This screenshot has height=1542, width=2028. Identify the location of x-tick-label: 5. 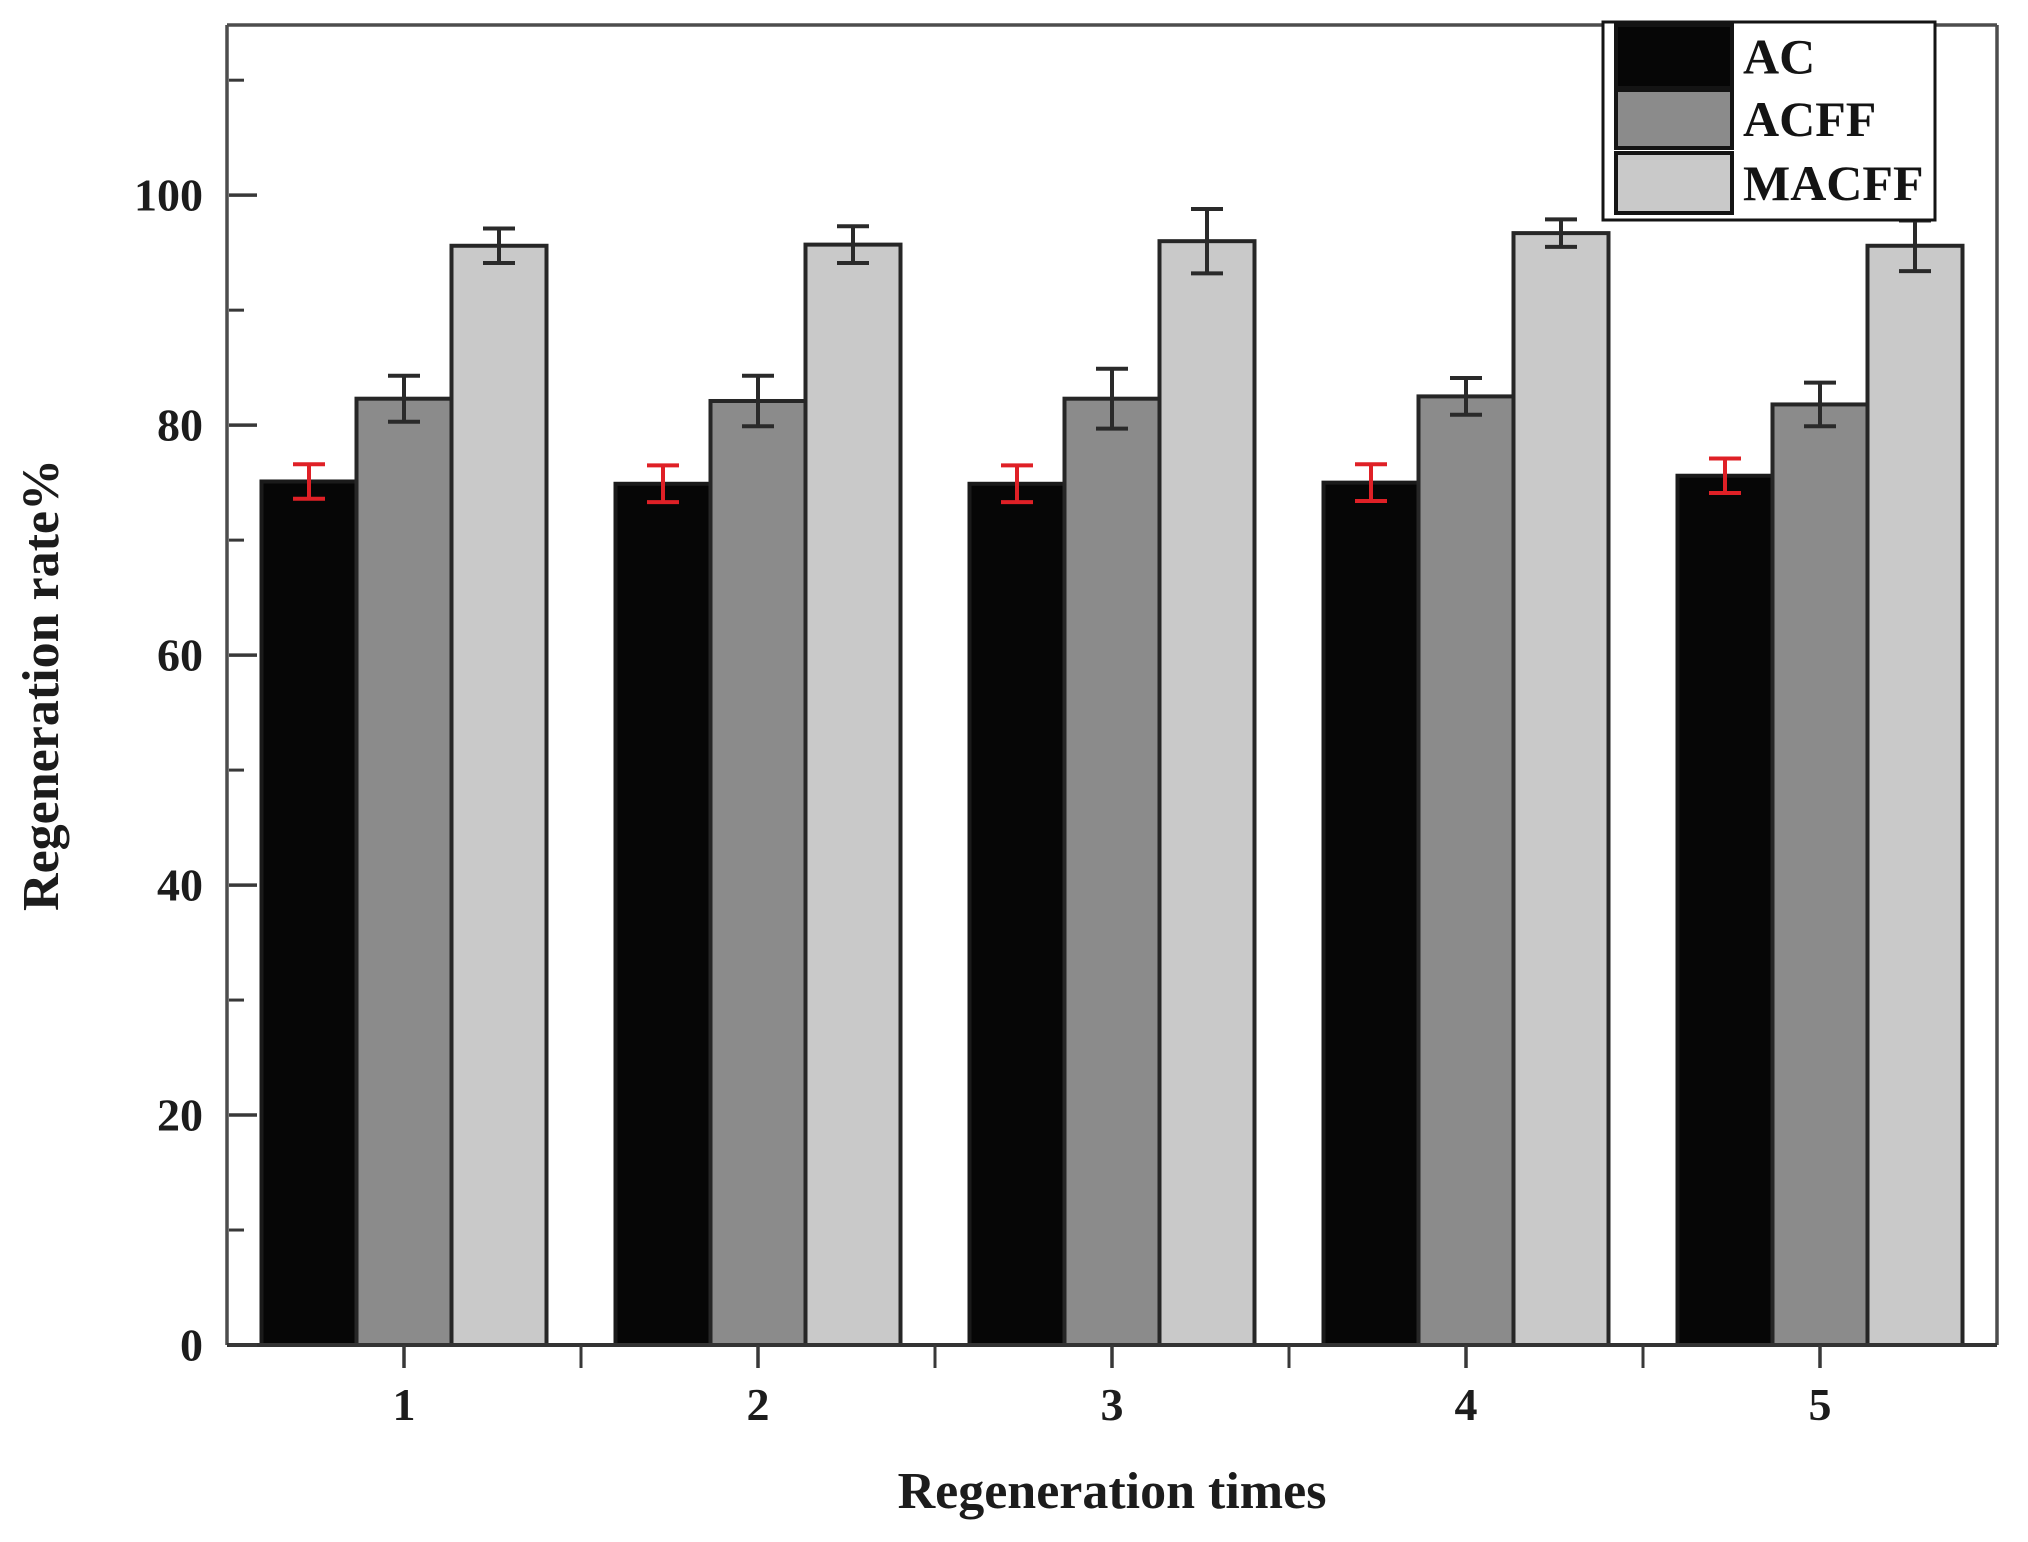
(1820, 1404).